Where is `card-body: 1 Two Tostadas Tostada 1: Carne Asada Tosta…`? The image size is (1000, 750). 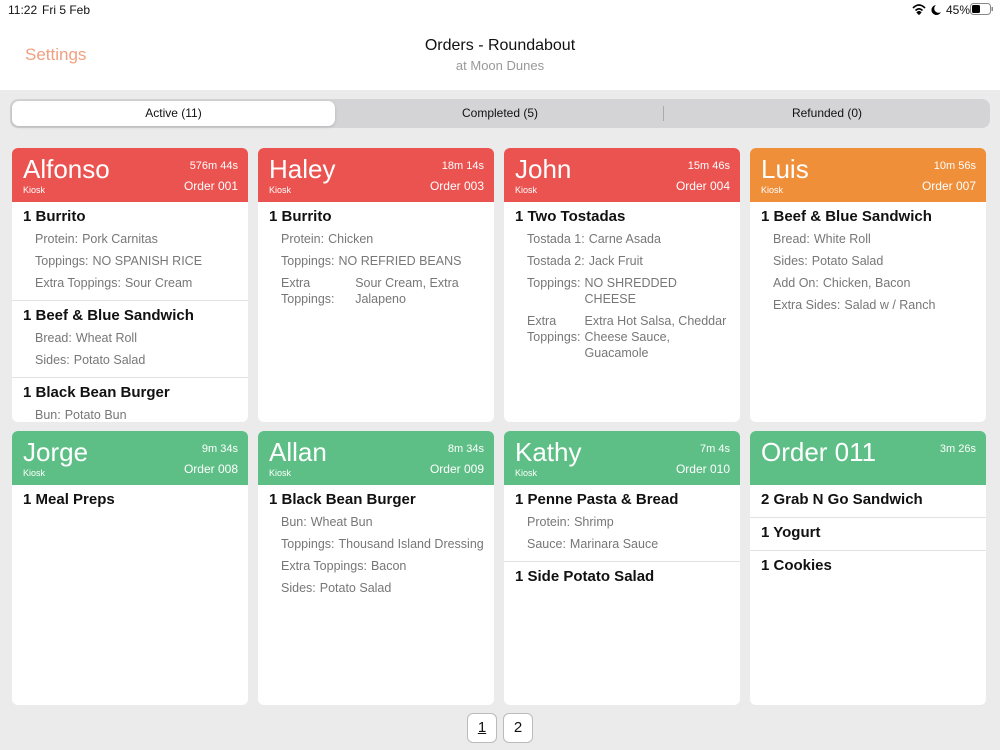 card-body: 1 Two Tostadas Tostada 1: Carne Asada Tosta… is located at coordinates (622, 286).